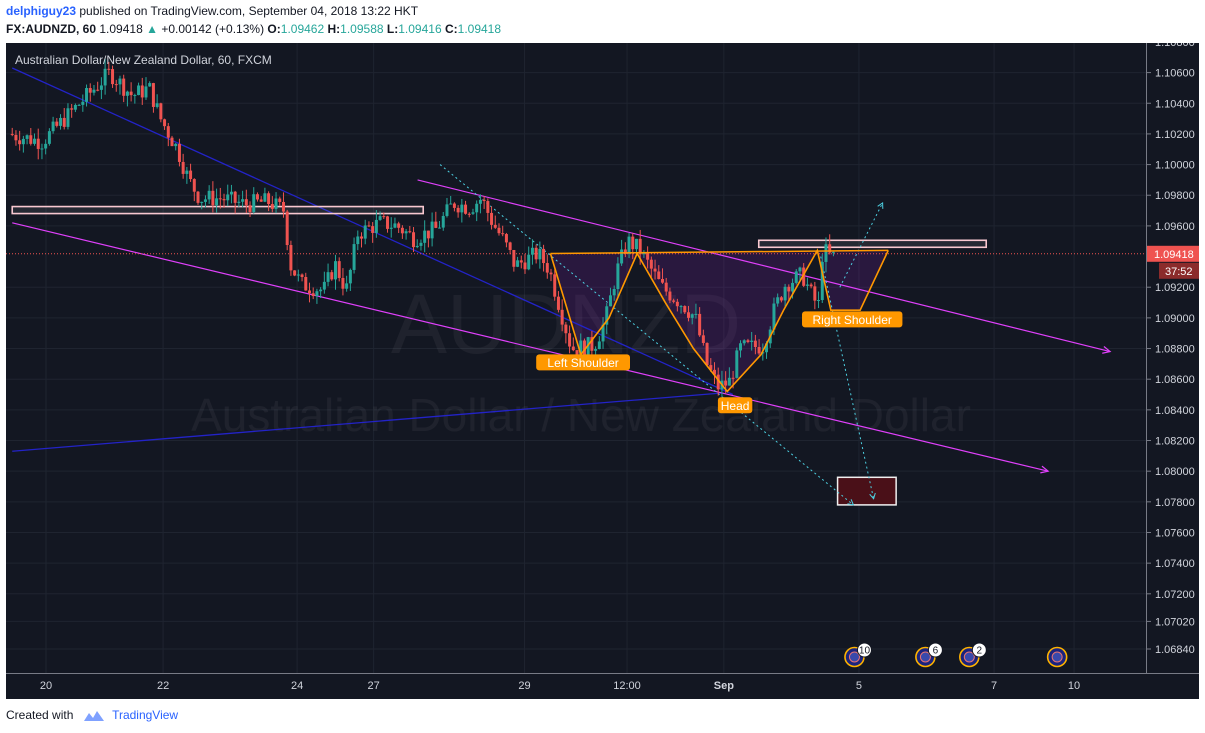 The width and height of the screenshot is (1205, 733). What do you see at coordinates (213, 29) in the screenshot?
I see `price-change: +0.00142 (+0.13%)` at bounding box center [213, 29].